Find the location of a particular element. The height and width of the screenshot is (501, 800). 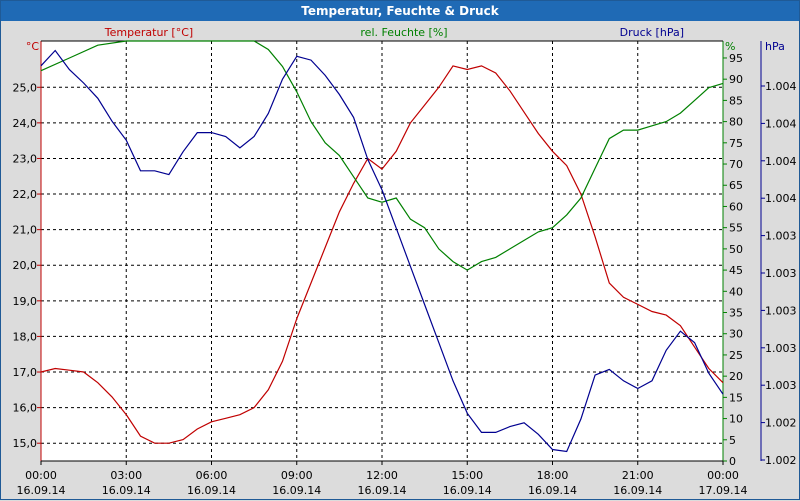

left-tick-label: 19,0 is located at coordinates (25, 301).